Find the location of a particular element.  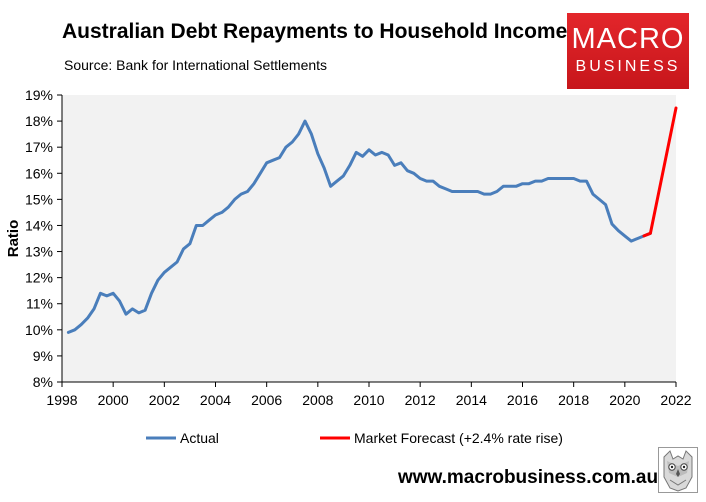

y-tick-label: 8% is located at coordinates (43, 382).